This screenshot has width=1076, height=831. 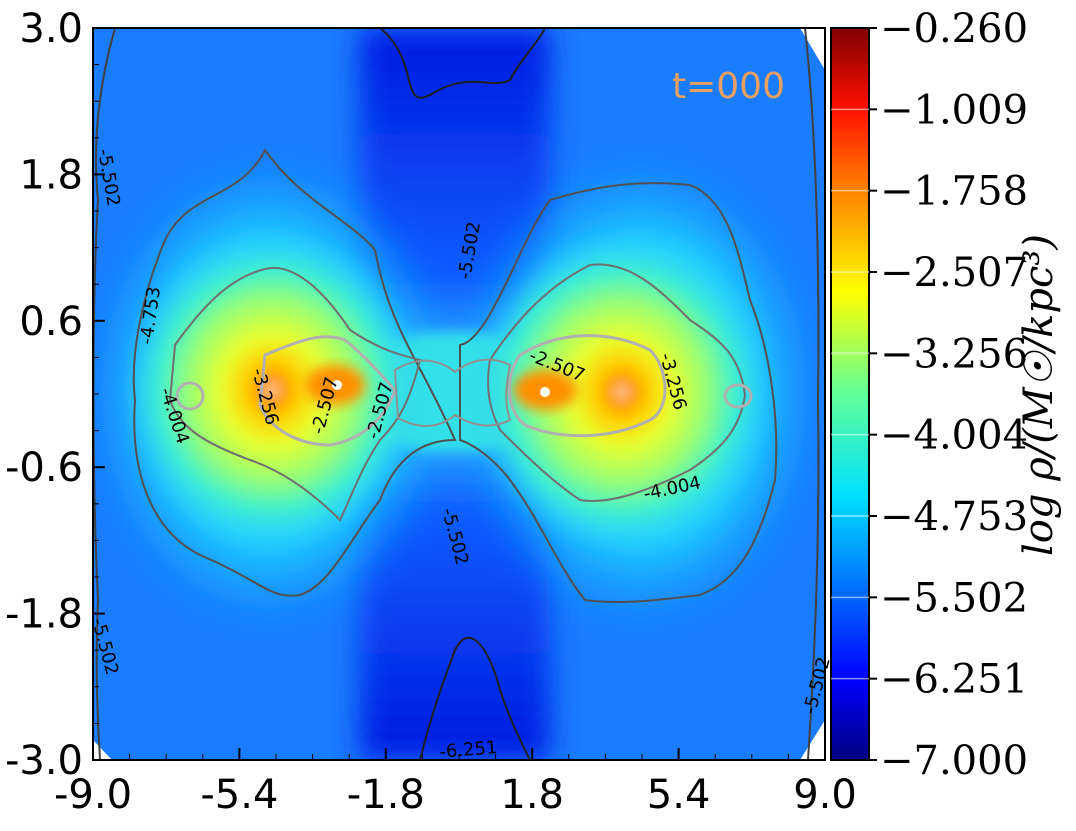 I want to click on x-tick-label: -5.4, so click(x=239, y=795).